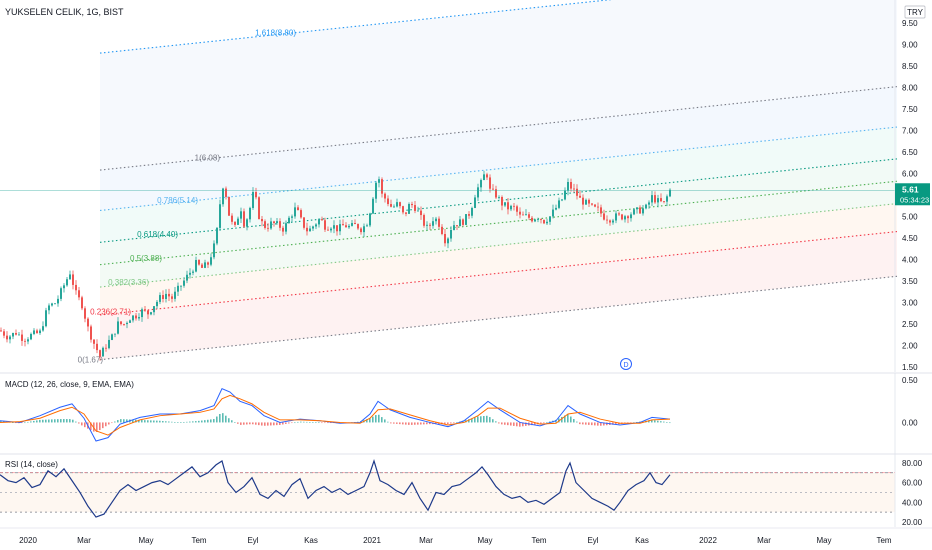  What do you see at coordinates (910, 45) in the screenshot?
I see `price-tick-label: 9.00` at bounding box center [910, 45].